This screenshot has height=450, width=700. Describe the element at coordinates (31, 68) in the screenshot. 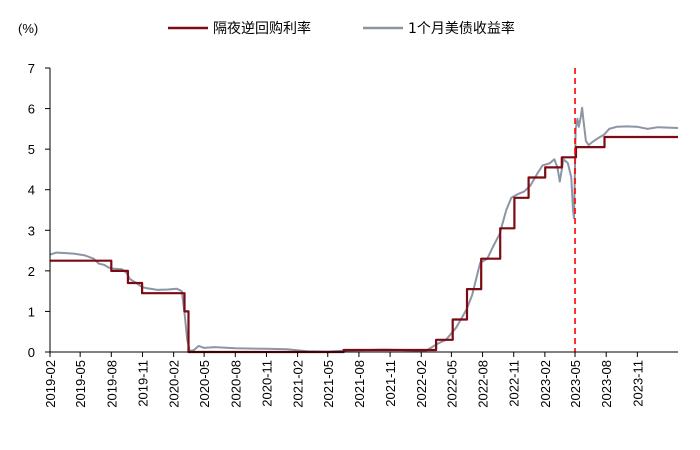

I see `y-tick-label: 7` at that location.